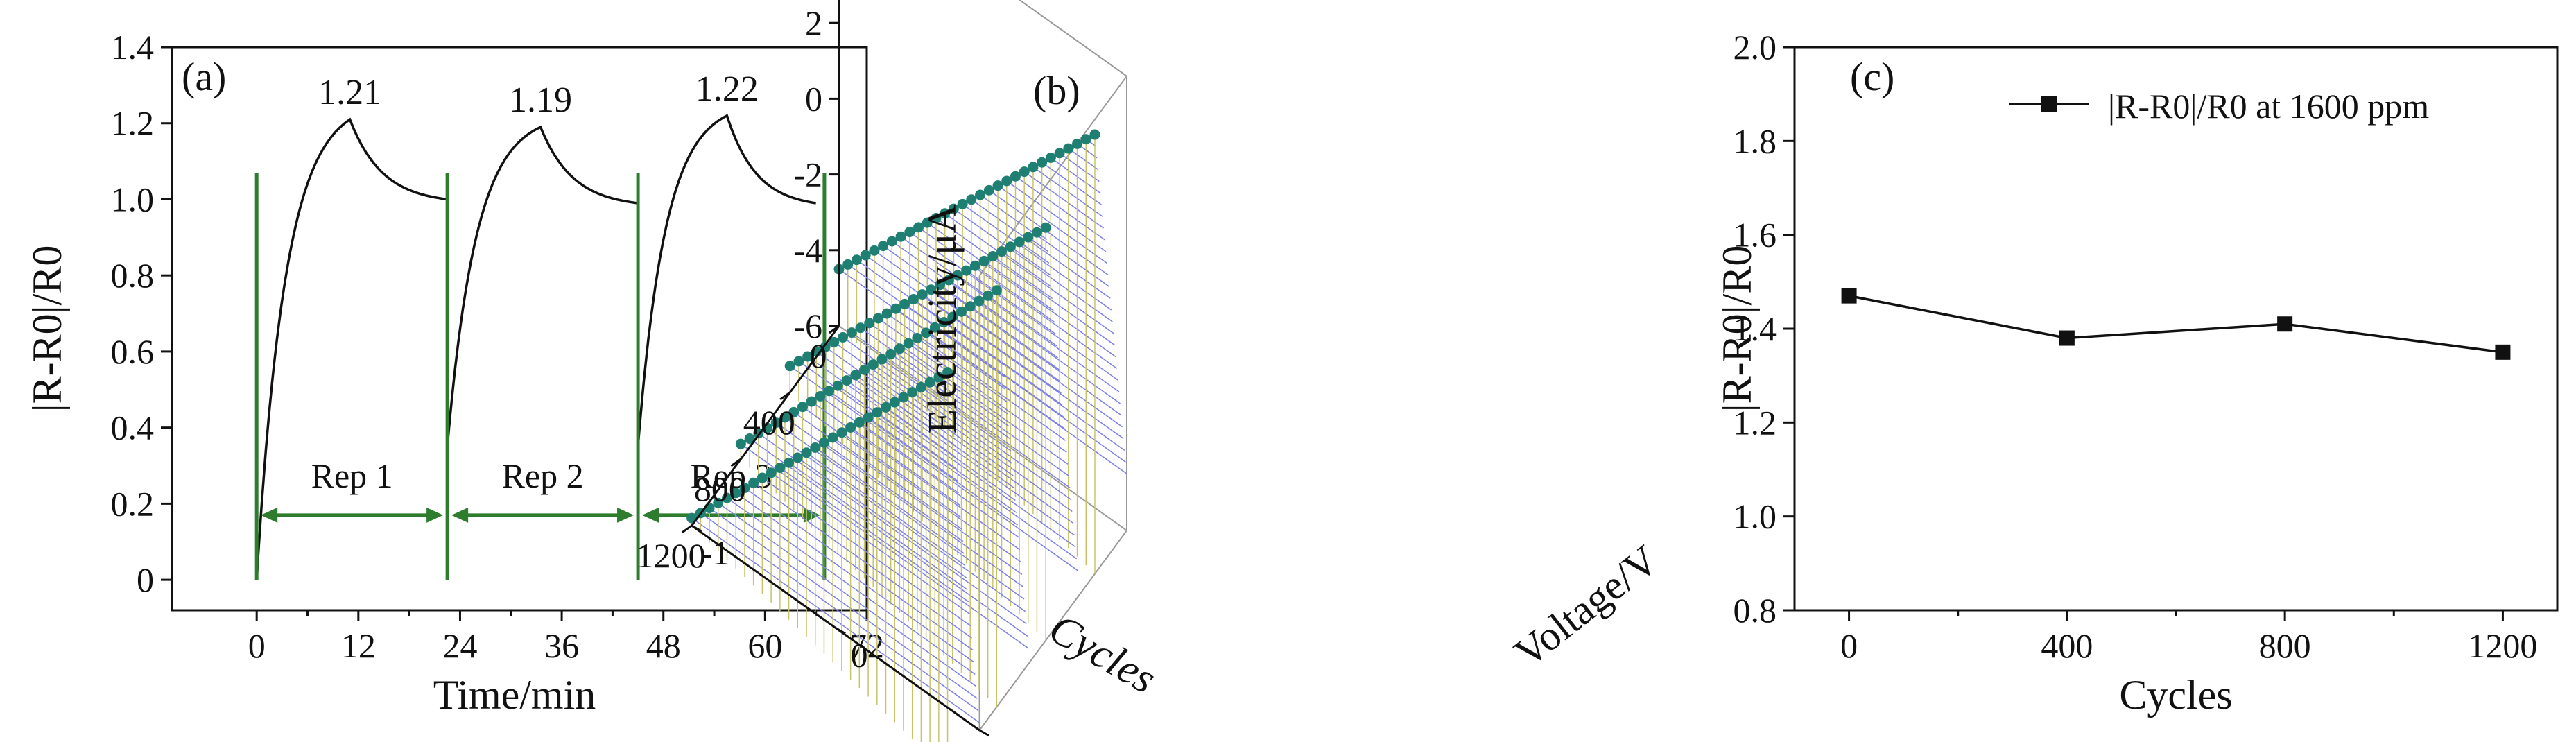 The height and width of the screenshot is (742, 2576). Describe the element at coordinates (736, 462) in the screenshot. I see `x-tick` at that location.